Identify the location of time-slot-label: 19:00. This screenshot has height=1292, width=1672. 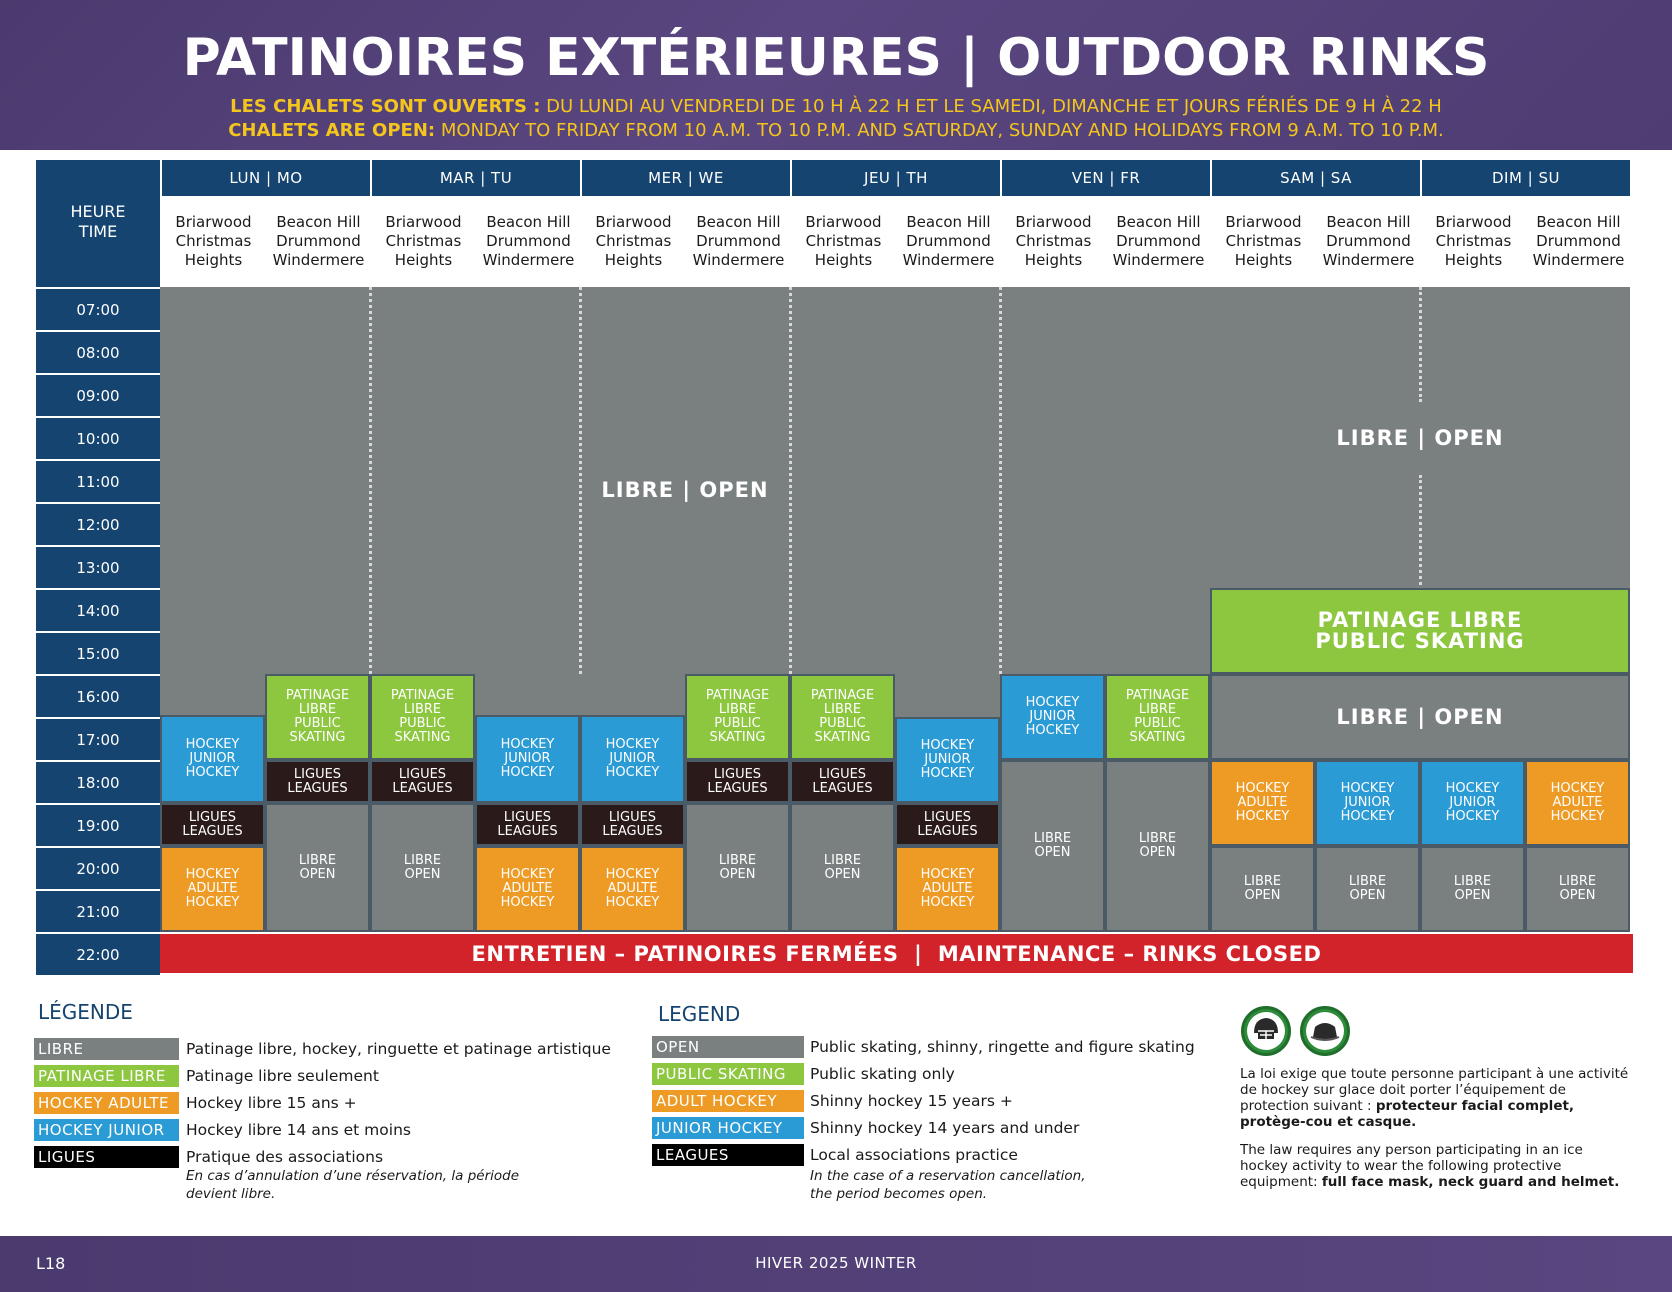
(98, 825).